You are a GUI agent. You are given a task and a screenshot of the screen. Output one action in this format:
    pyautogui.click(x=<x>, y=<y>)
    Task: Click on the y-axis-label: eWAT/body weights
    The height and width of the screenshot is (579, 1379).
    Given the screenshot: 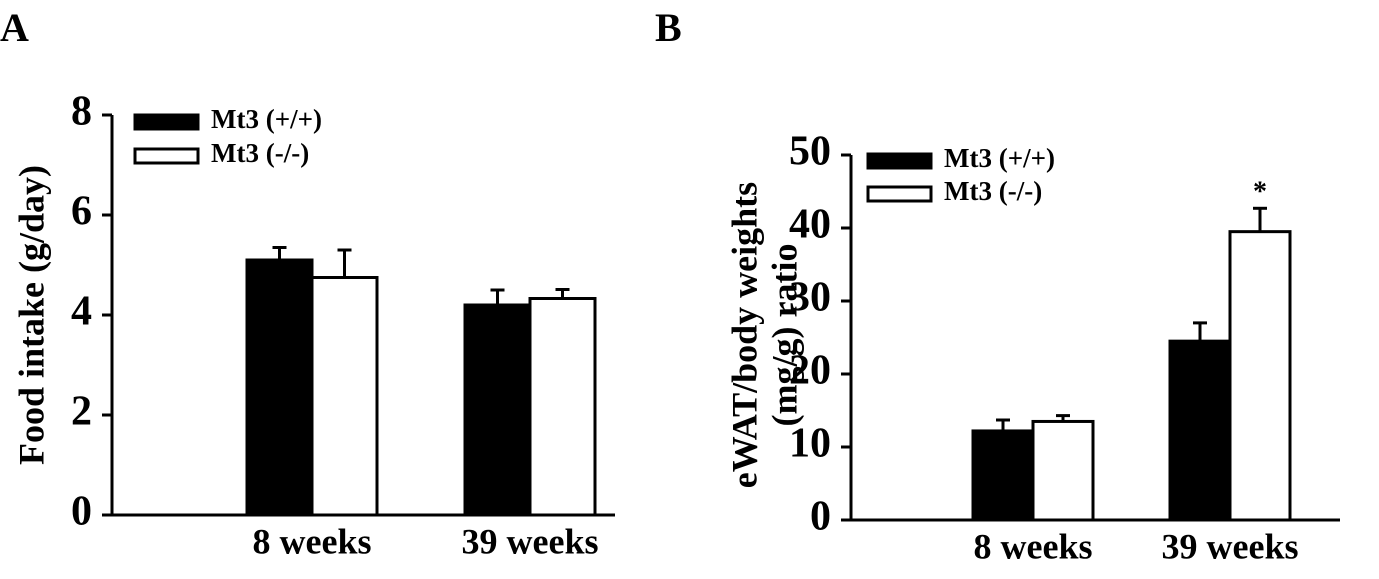 What is the action you would take?
    pyautogui.click(x=744, y=335)
    